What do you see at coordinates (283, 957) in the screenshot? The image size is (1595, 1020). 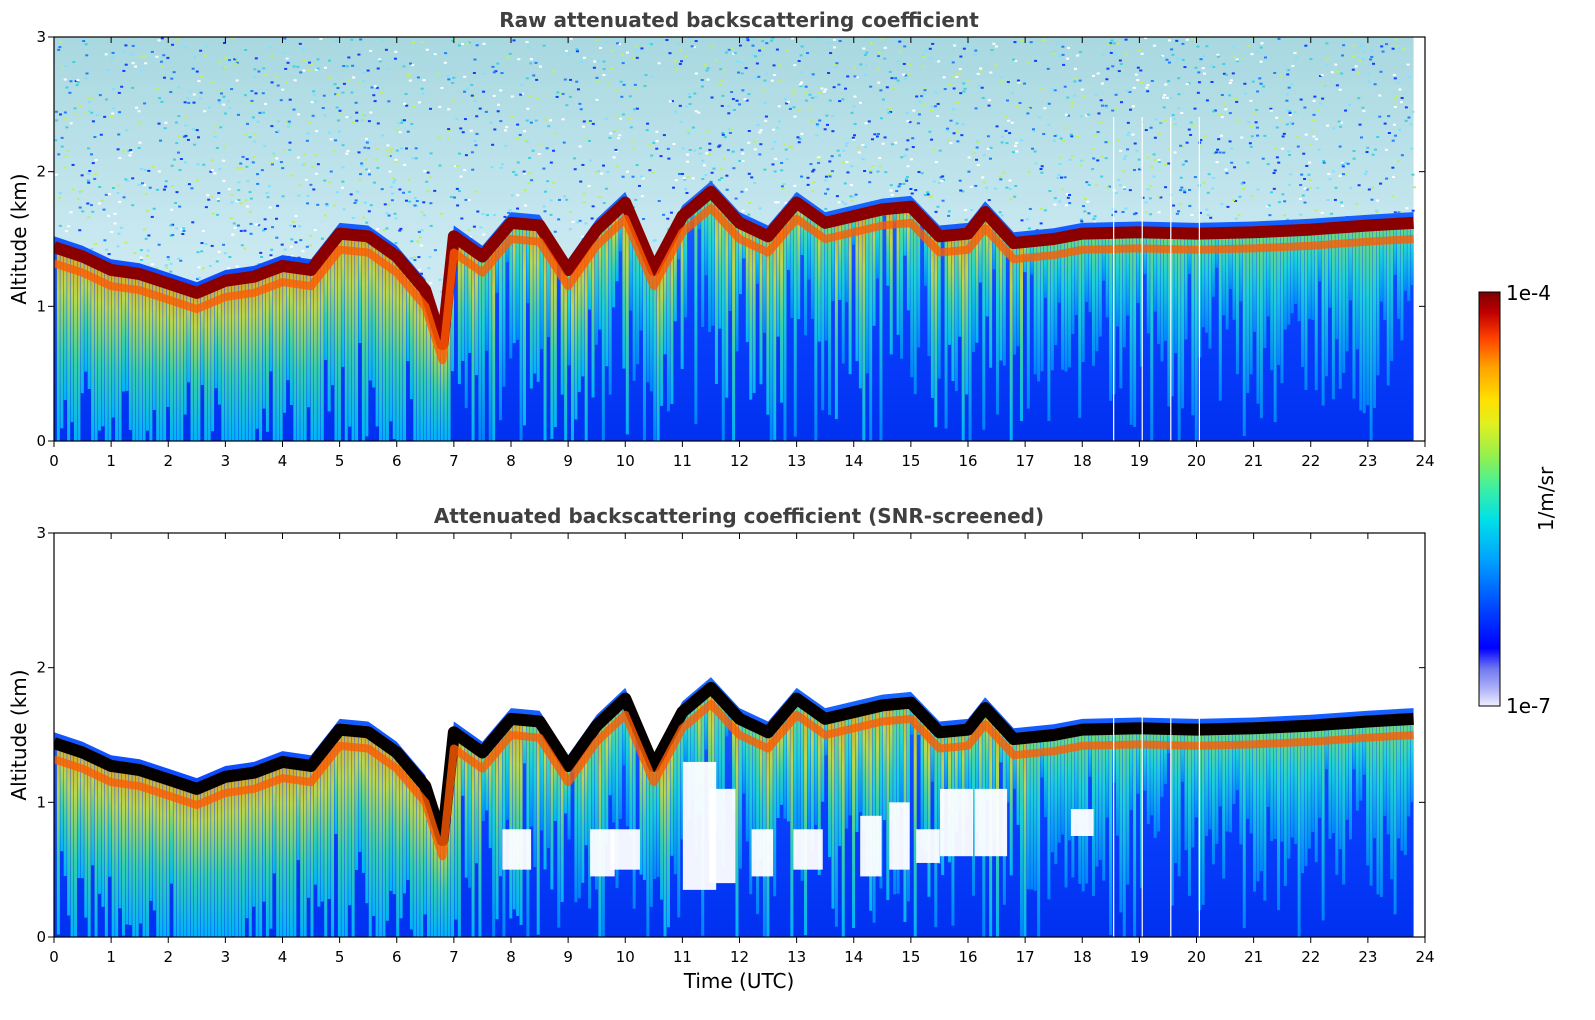 I see `x-tick-label: 4` at bounding box center [283, 957].